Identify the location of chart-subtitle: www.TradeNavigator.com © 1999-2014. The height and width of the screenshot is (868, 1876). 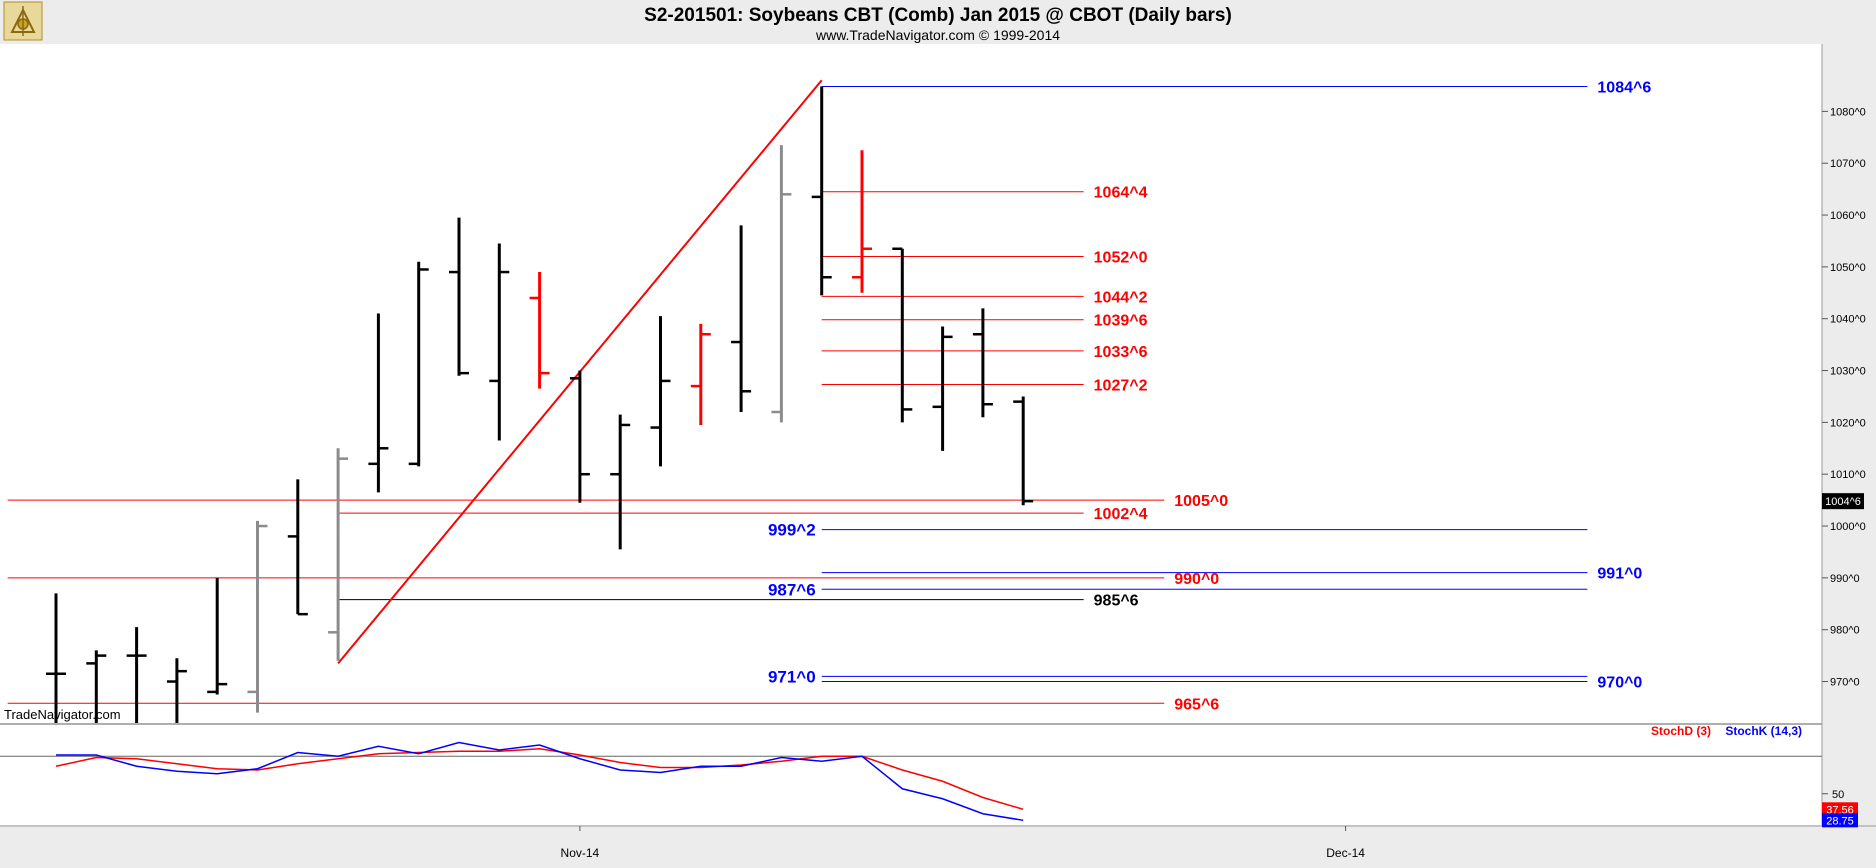
(937, 35).